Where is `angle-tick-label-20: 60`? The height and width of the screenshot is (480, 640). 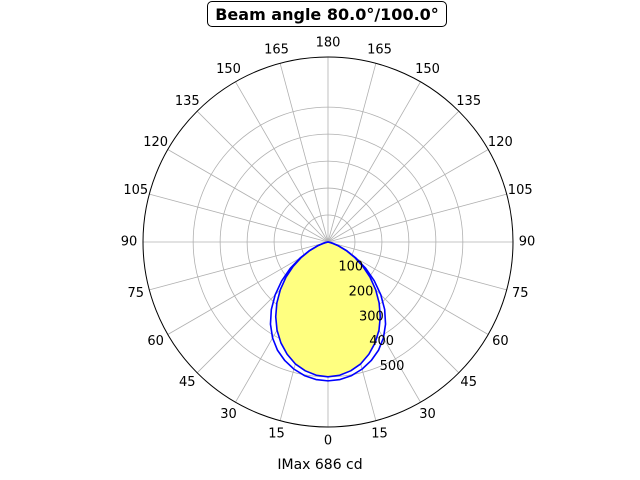 angle-tick-label-20: 60 is located at coordinates (155, 341).